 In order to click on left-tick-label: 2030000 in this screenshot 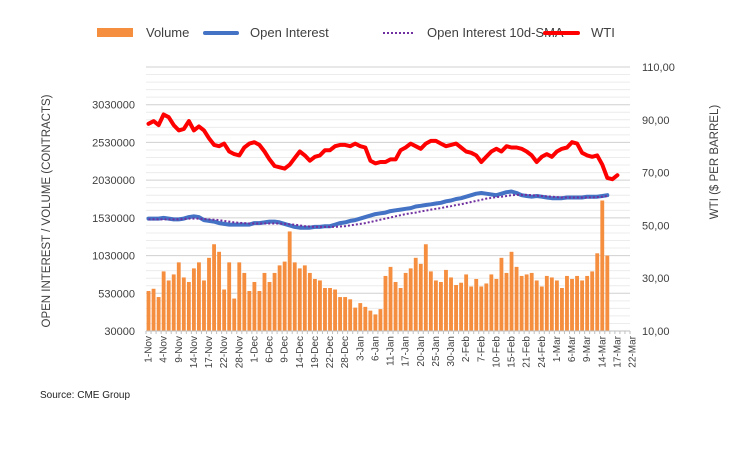, I will do `click(113, 181)`.